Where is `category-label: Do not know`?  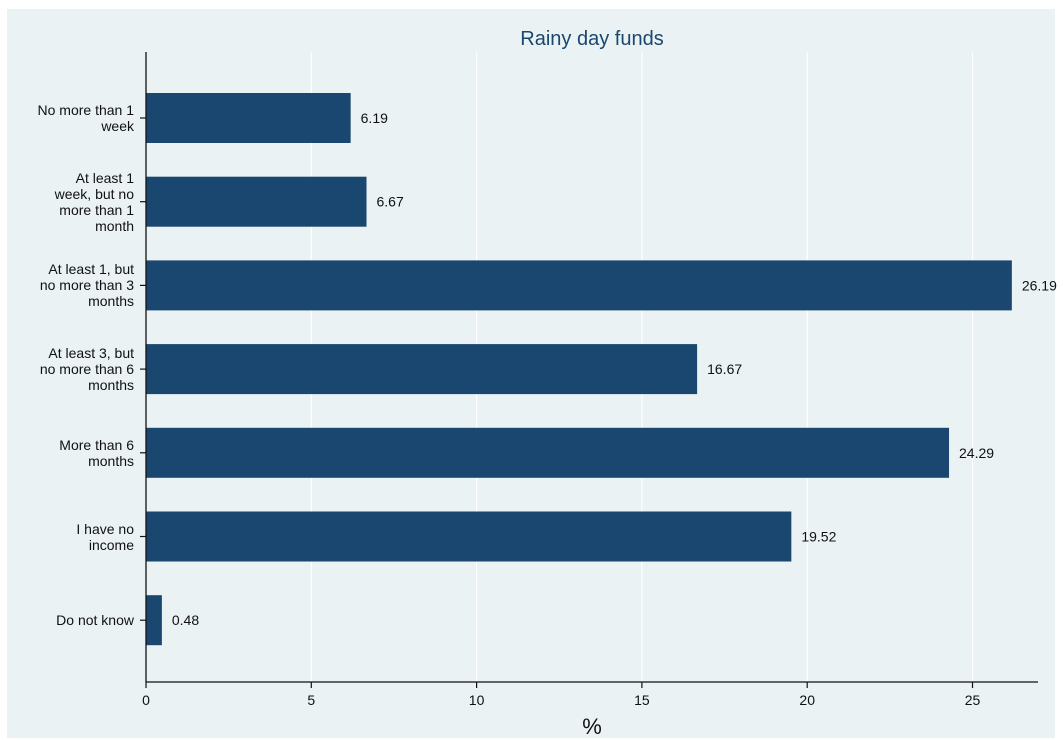
category-label: Do not know is located at coordinates (95, 620).